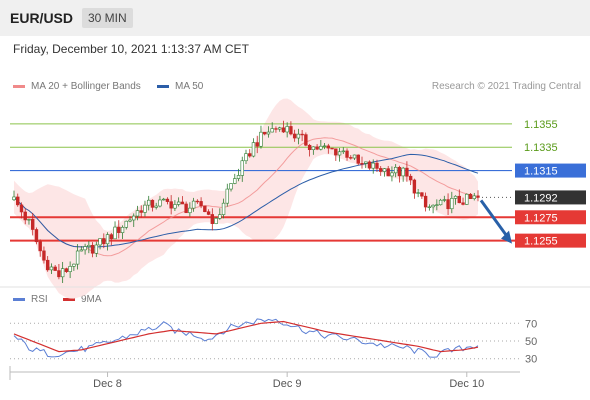 This screenshot has width=590, height=400. Describe the element at coordinates (86, 86) in the screenshot. I see `legend-ma20-label: MA 20 + Bollinger Bands` at that location.